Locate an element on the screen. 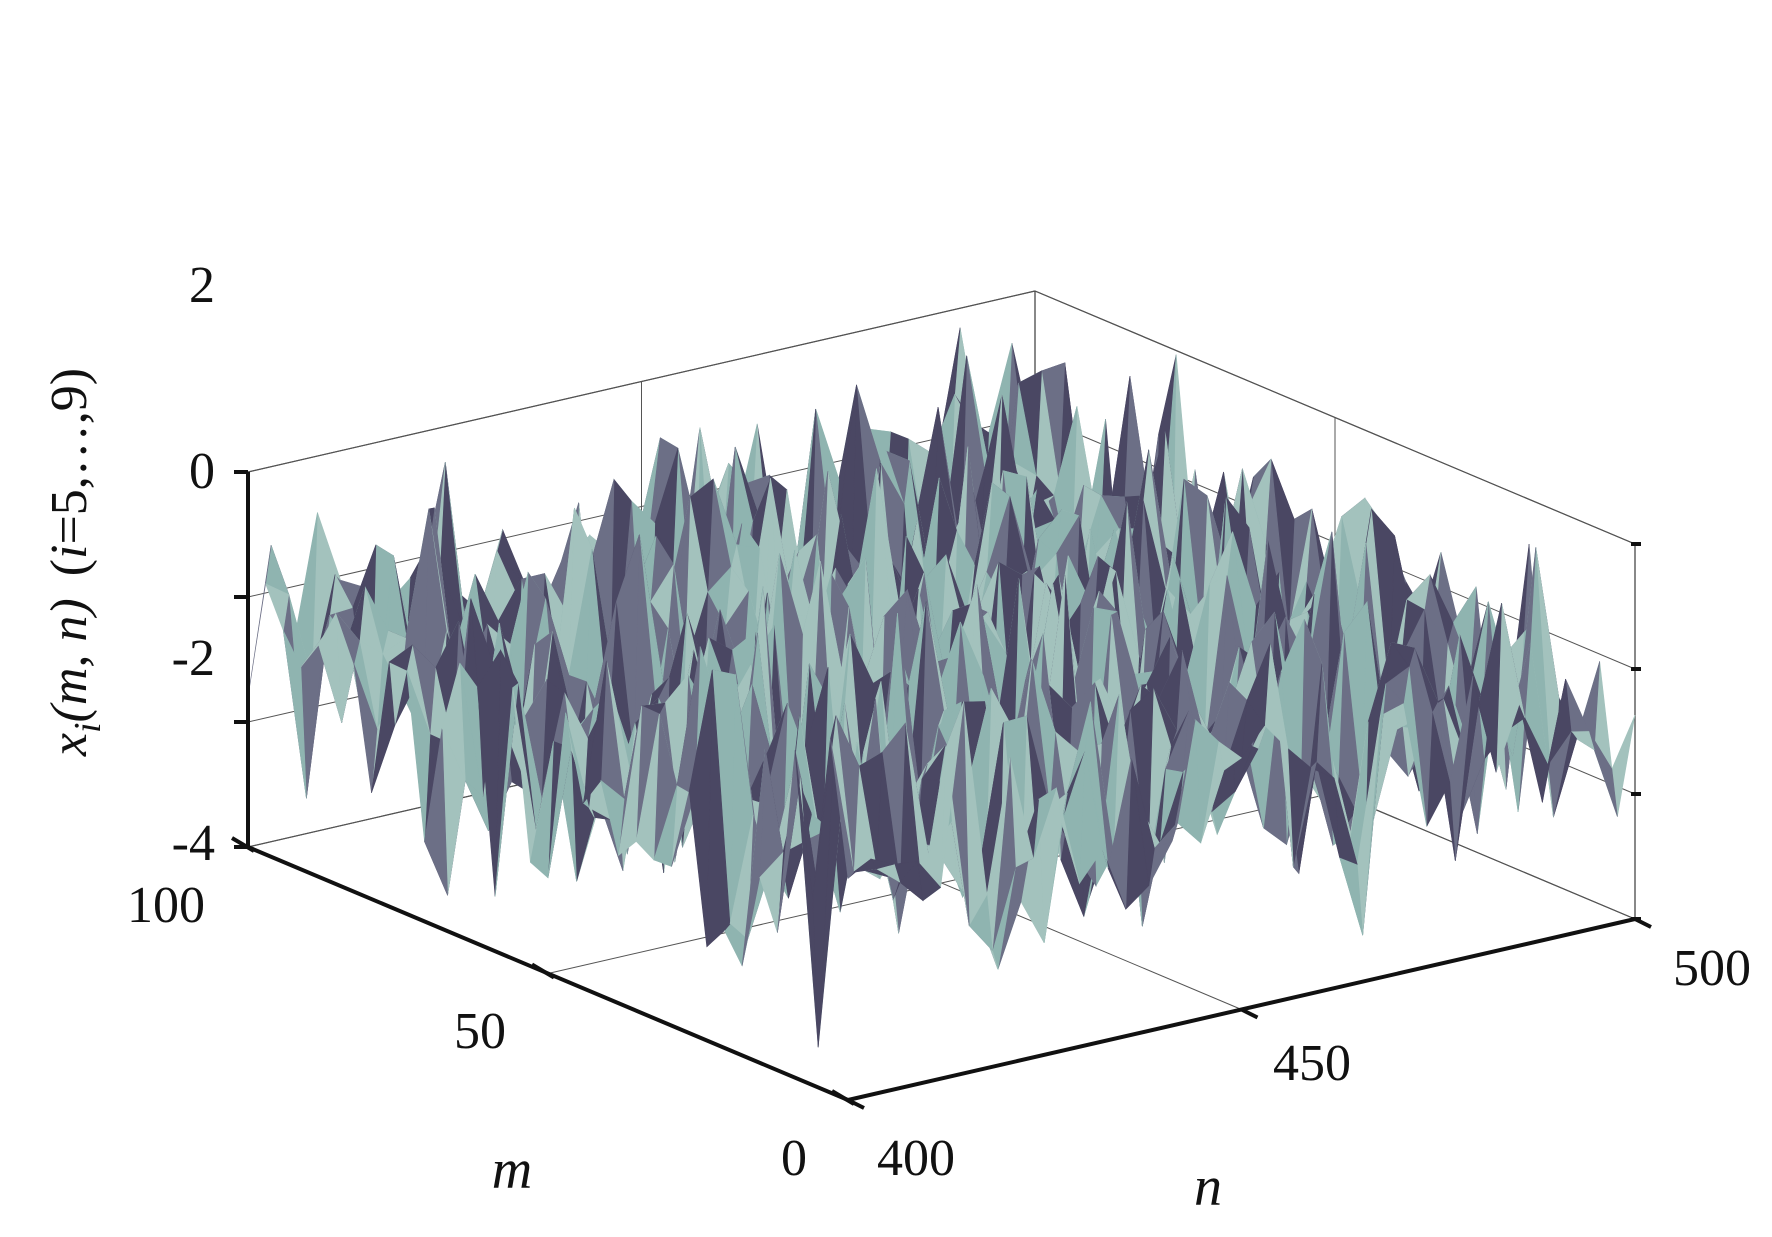 This screenshot has width=1772, height=1237. n-tick-label-450: 450 is located at coordinates (1312, 1063).